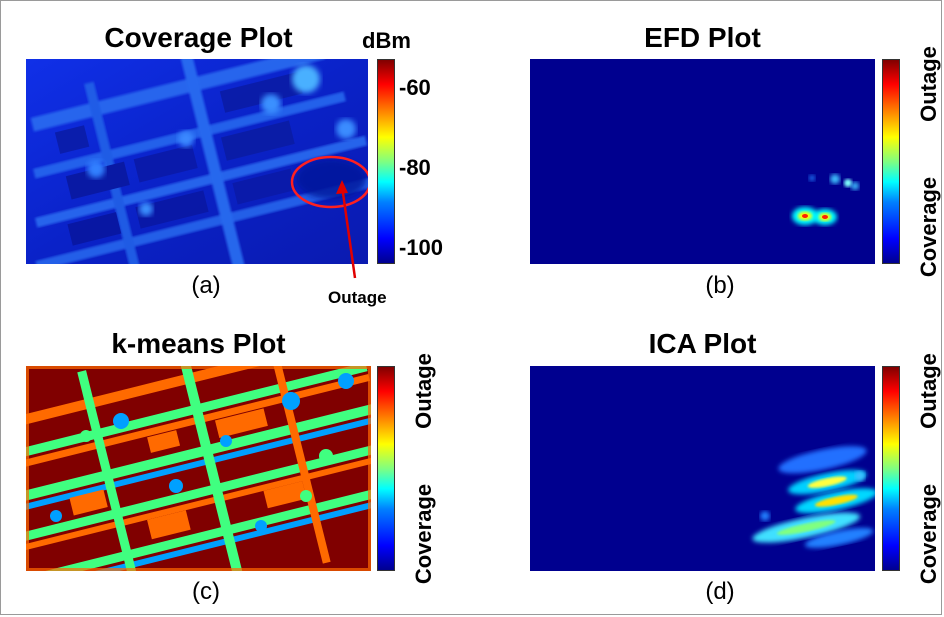 The image size is (944, 617). I want to click on panel-a-colorbar, so click(386, 161).